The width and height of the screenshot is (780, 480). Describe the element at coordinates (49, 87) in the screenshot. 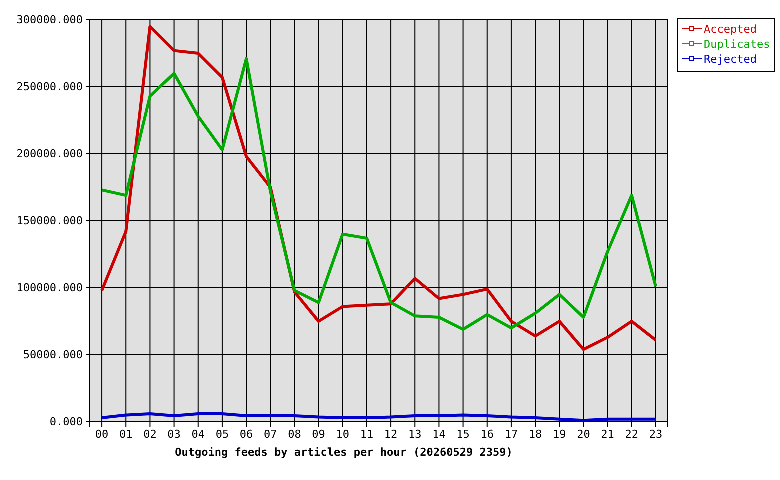

I see `y-tick-label: 250000.000` at that location.